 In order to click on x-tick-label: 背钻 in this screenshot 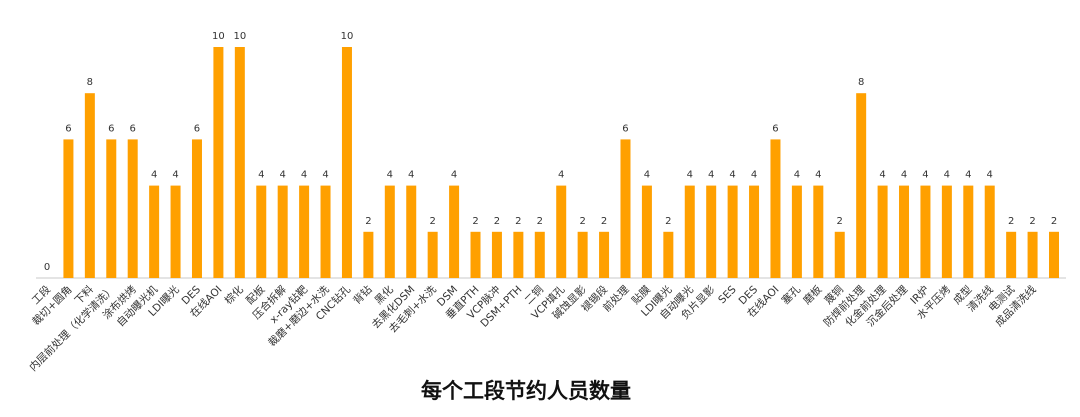, I will do `click(362, 295)`.